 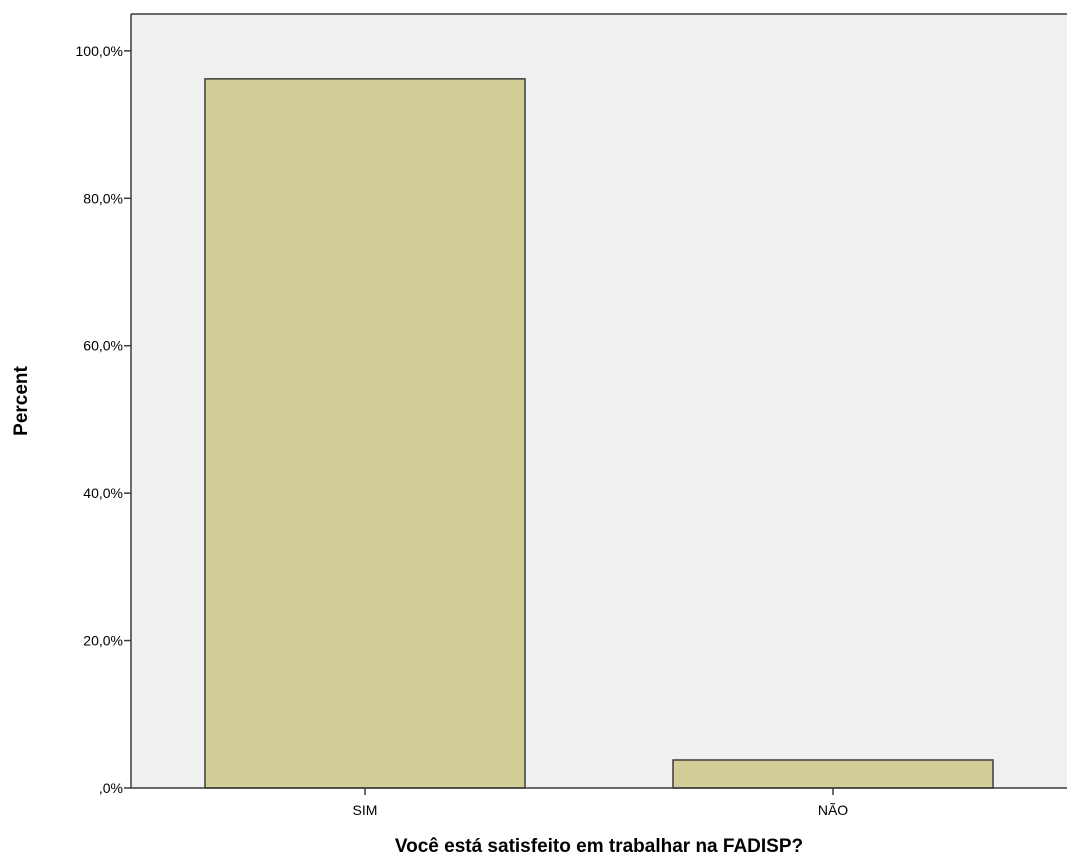 I want to click on y-tick-label: 100,0%, so click(x=99, y=51).